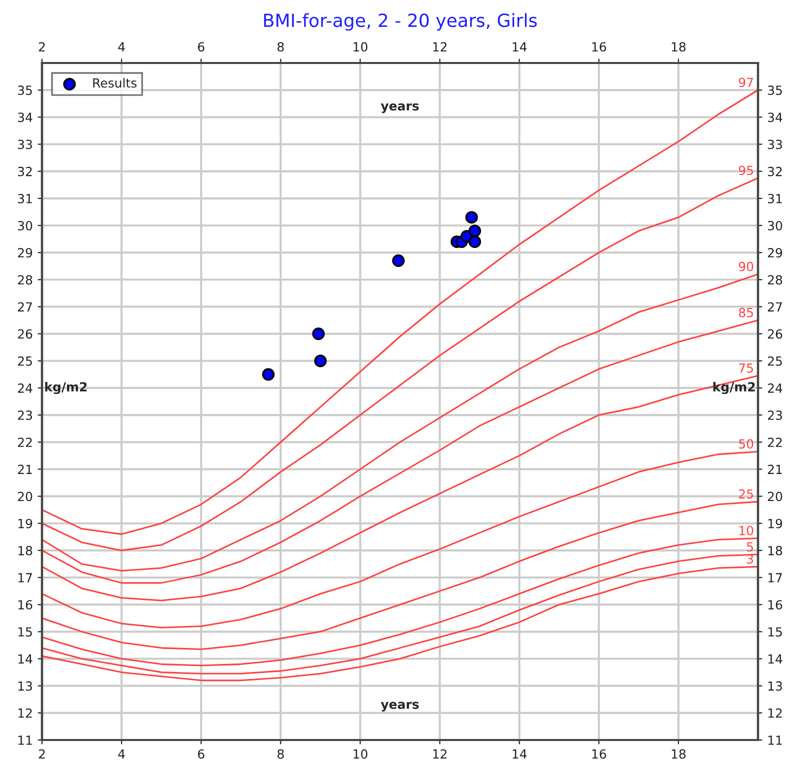  Describe the element at coordinates (281, 754) in the screenshot. I see `x-tick-label: 8` at that location.